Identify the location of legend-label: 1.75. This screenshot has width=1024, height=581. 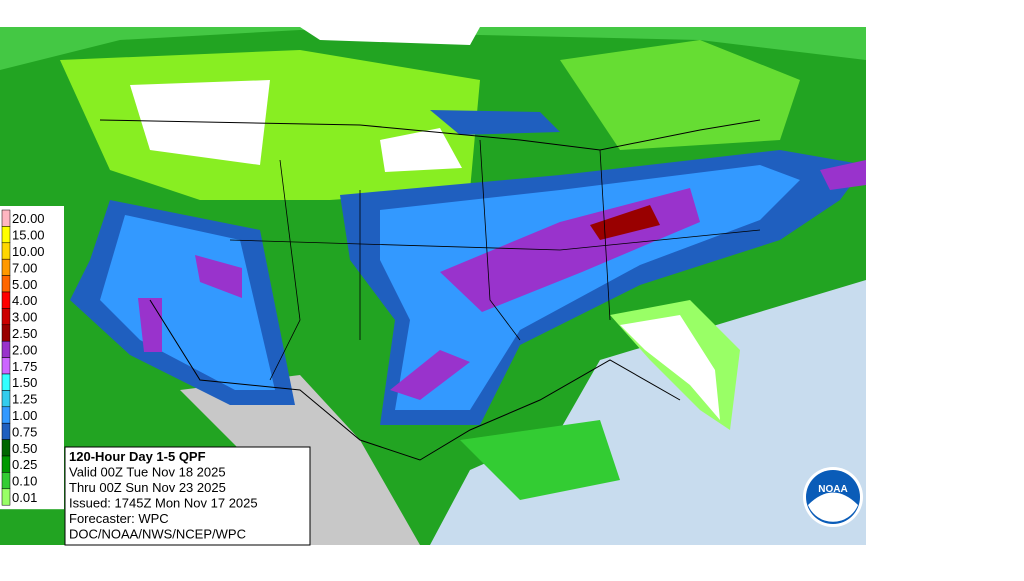
(24, 366).